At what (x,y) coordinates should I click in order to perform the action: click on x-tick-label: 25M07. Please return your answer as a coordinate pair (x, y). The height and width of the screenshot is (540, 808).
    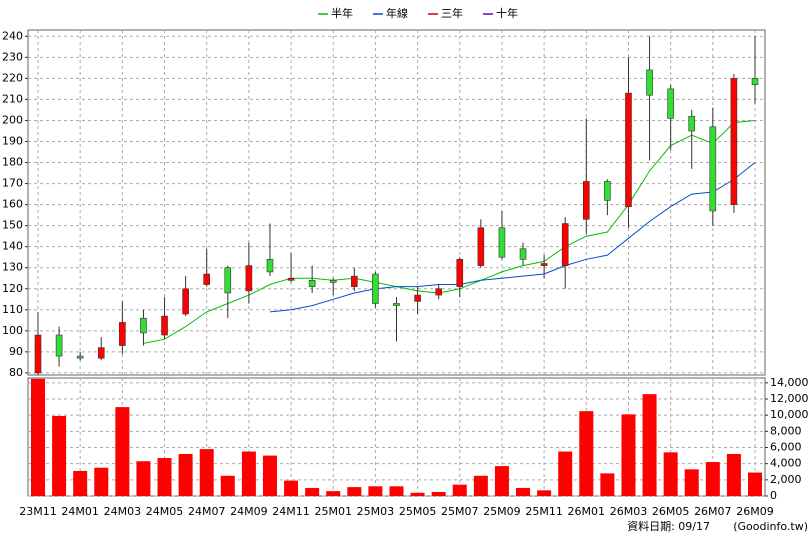
    Looking at the image, I should click on (460, 511).